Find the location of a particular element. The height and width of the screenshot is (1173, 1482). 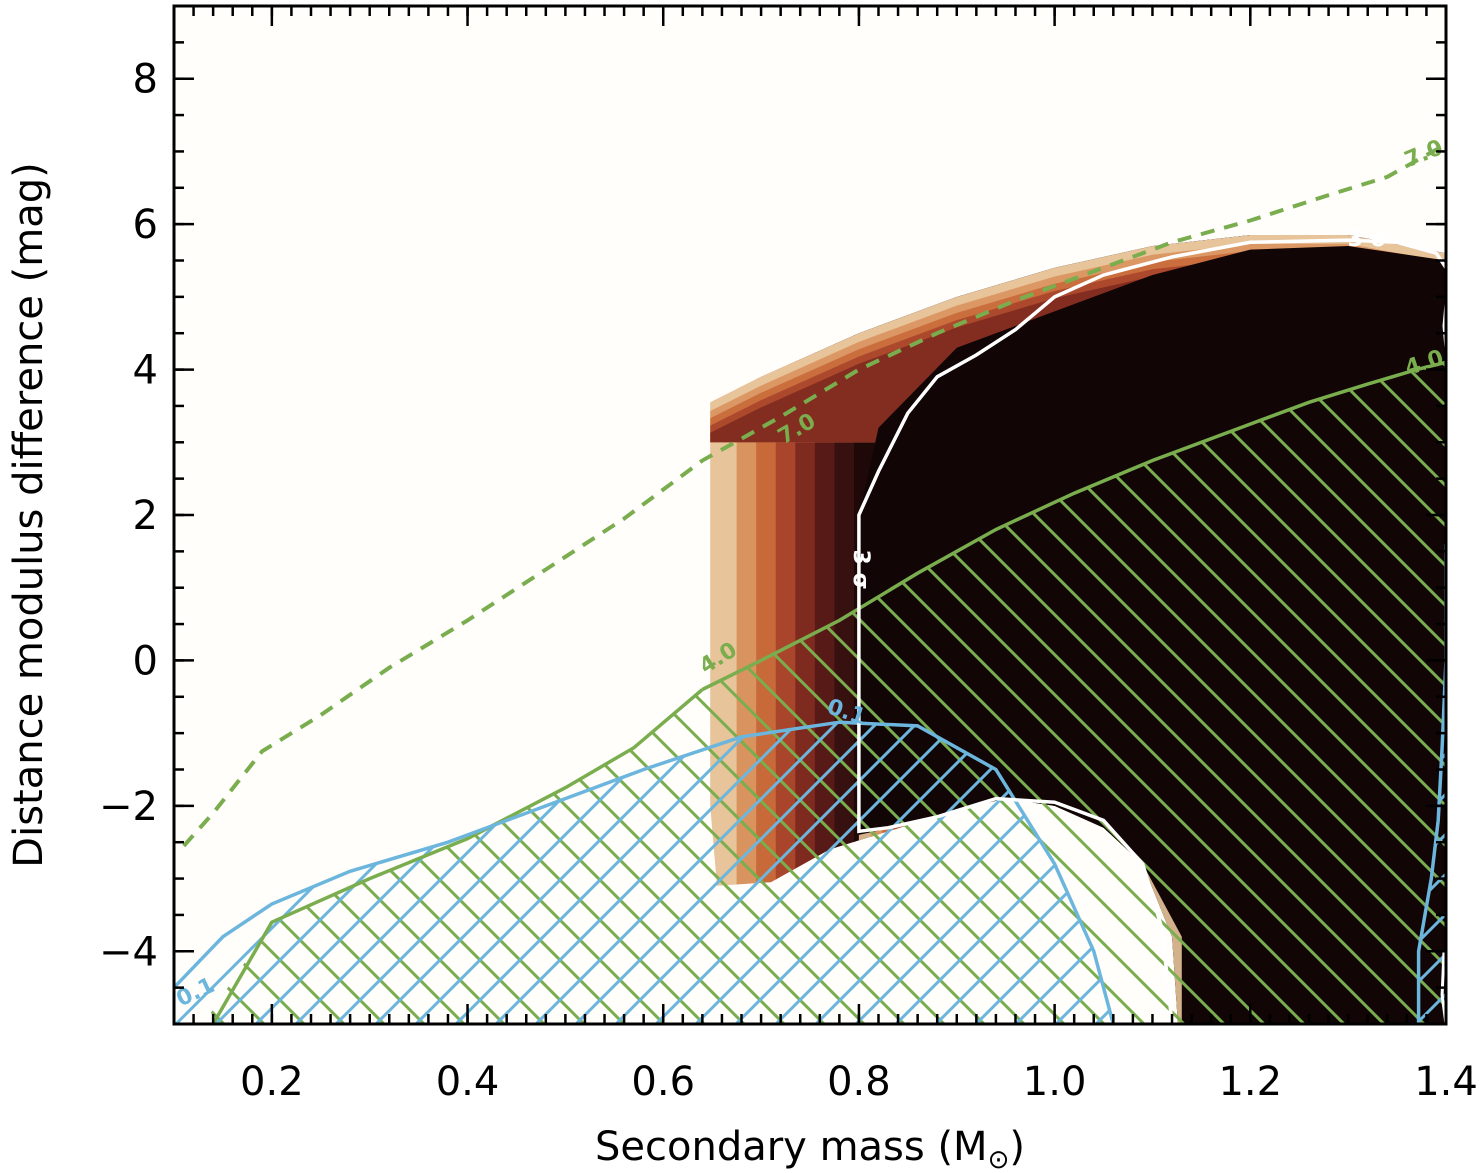

x-tick-label: 0.8 is located at coordinates (859, 1082).